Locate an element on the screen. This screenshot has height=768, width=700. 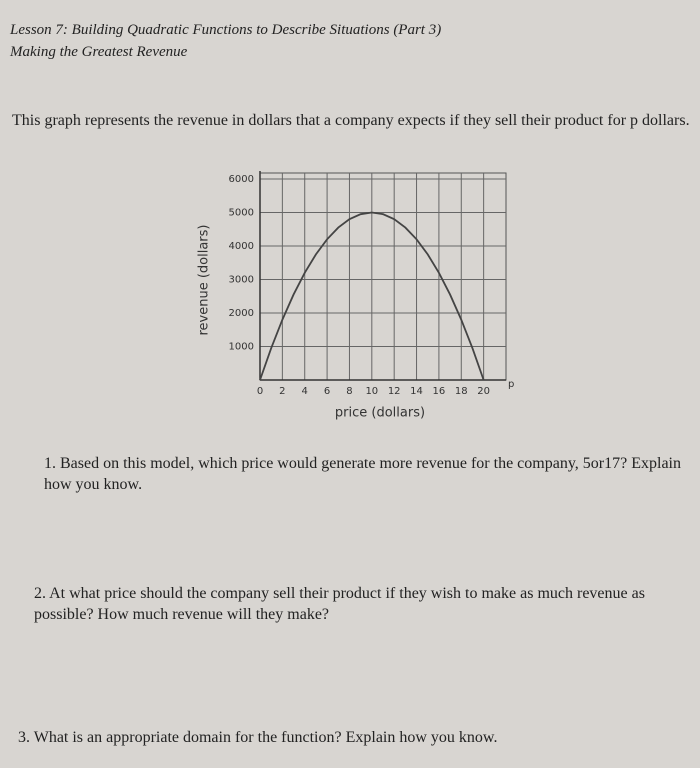
x-tick-label: 10 is located at coordinates (371, 391).